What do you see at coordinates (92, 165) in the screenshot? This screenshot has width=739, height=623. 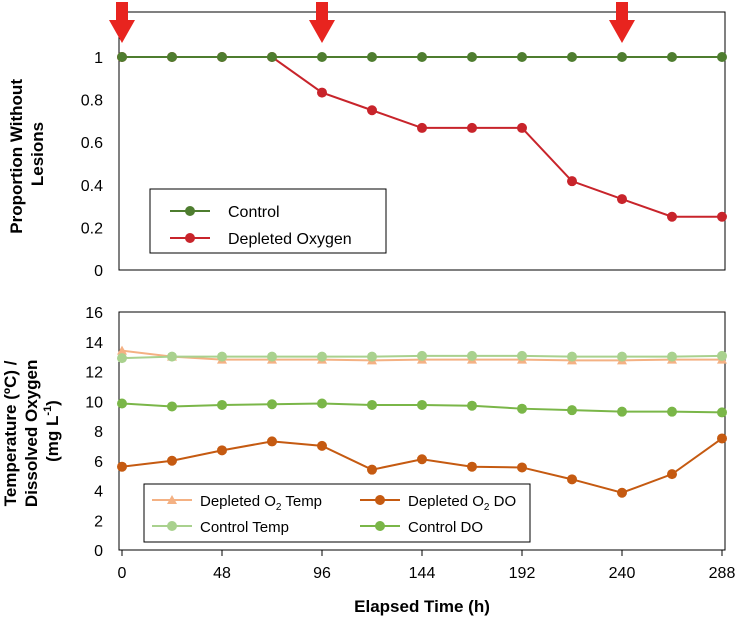 I see `top-y-axis: 0 0.2 0.4 0.6 0.8 1` at bounding box center [92, 165].